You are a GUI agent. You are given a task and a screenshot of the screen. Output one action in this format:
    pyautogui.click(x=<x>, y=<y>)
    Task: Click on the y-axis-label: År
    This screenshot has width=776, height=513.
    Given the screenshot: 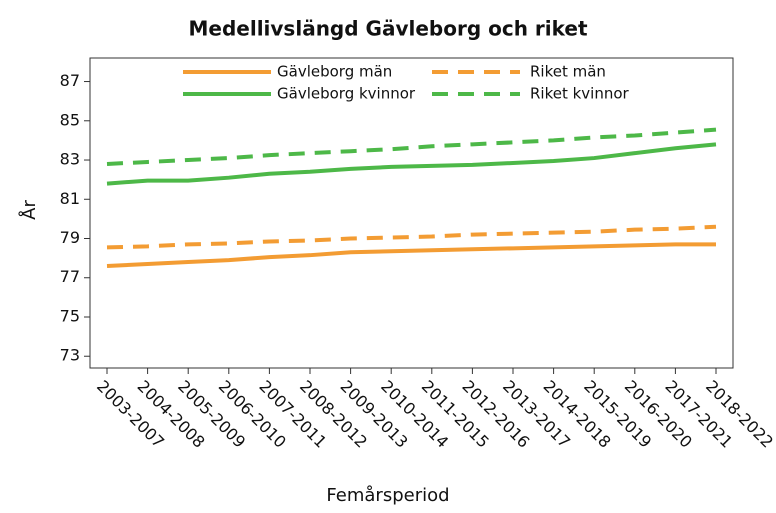 What is the action you would take?
    pyautogui.click(x=29, y=210)
    